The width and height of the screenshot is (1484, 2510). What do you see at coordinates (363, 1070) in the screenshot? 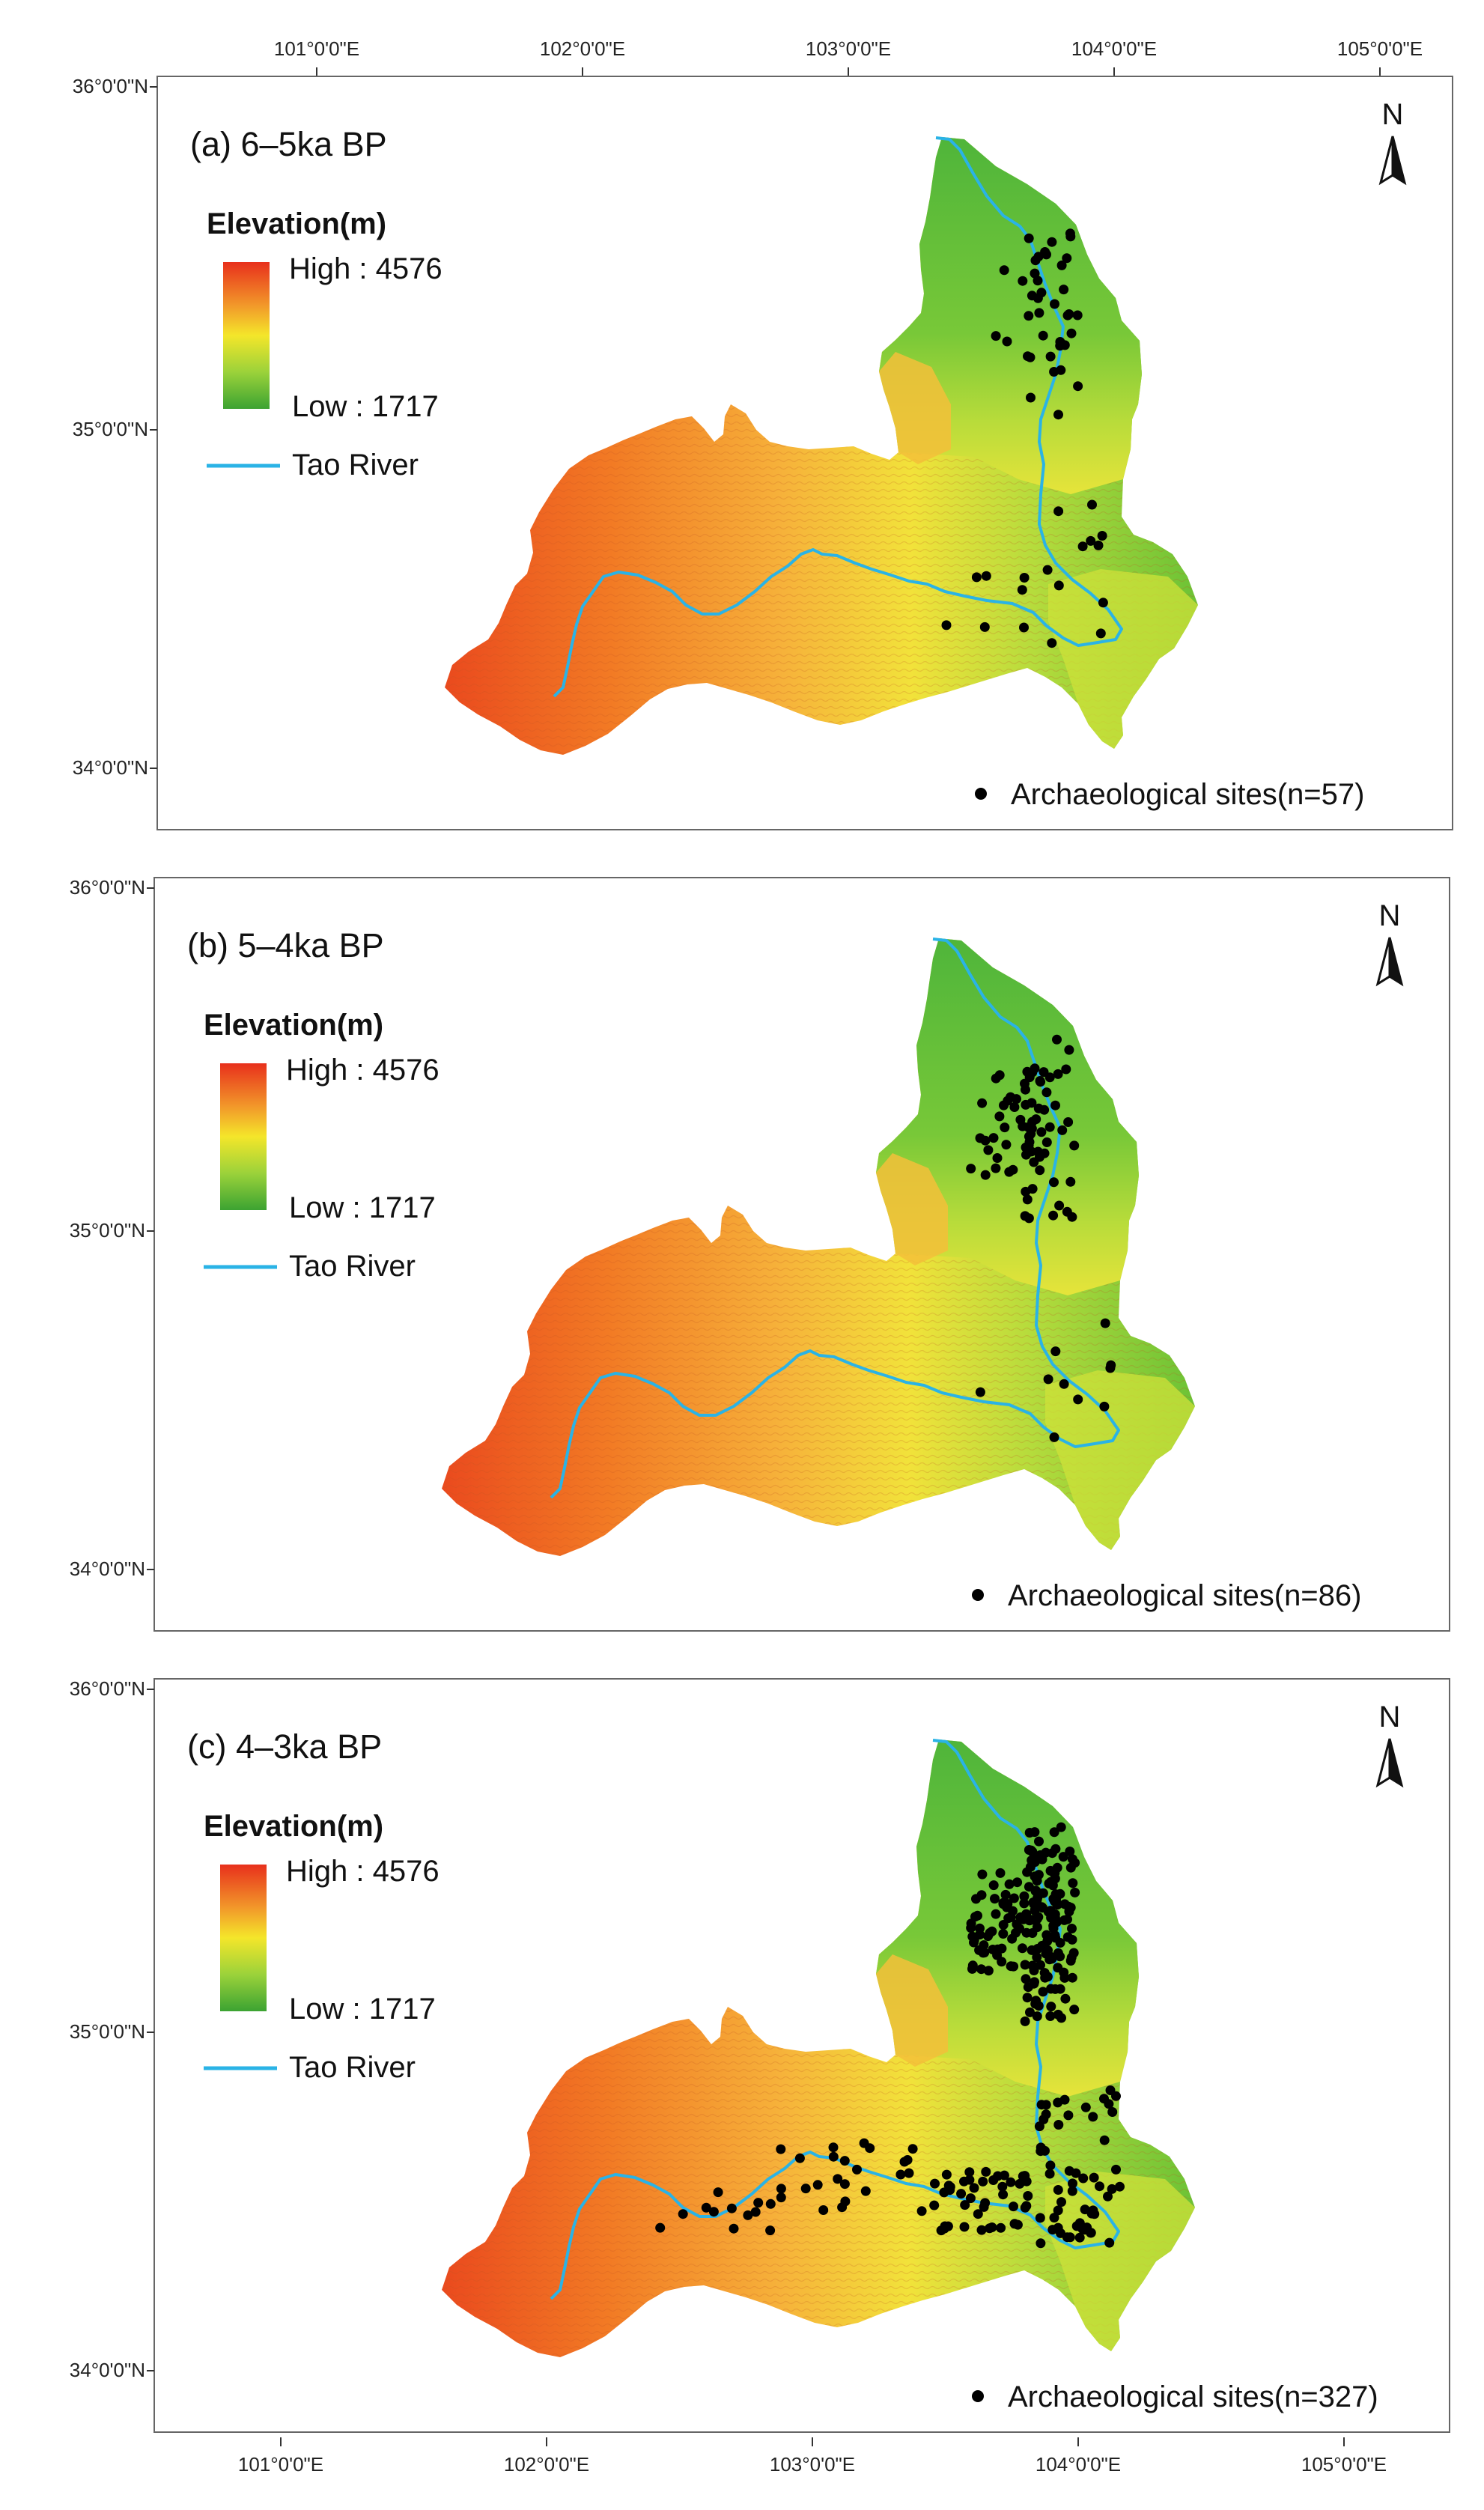
I see `legend-high: High : 4576` at bounding box center [363, 1070].